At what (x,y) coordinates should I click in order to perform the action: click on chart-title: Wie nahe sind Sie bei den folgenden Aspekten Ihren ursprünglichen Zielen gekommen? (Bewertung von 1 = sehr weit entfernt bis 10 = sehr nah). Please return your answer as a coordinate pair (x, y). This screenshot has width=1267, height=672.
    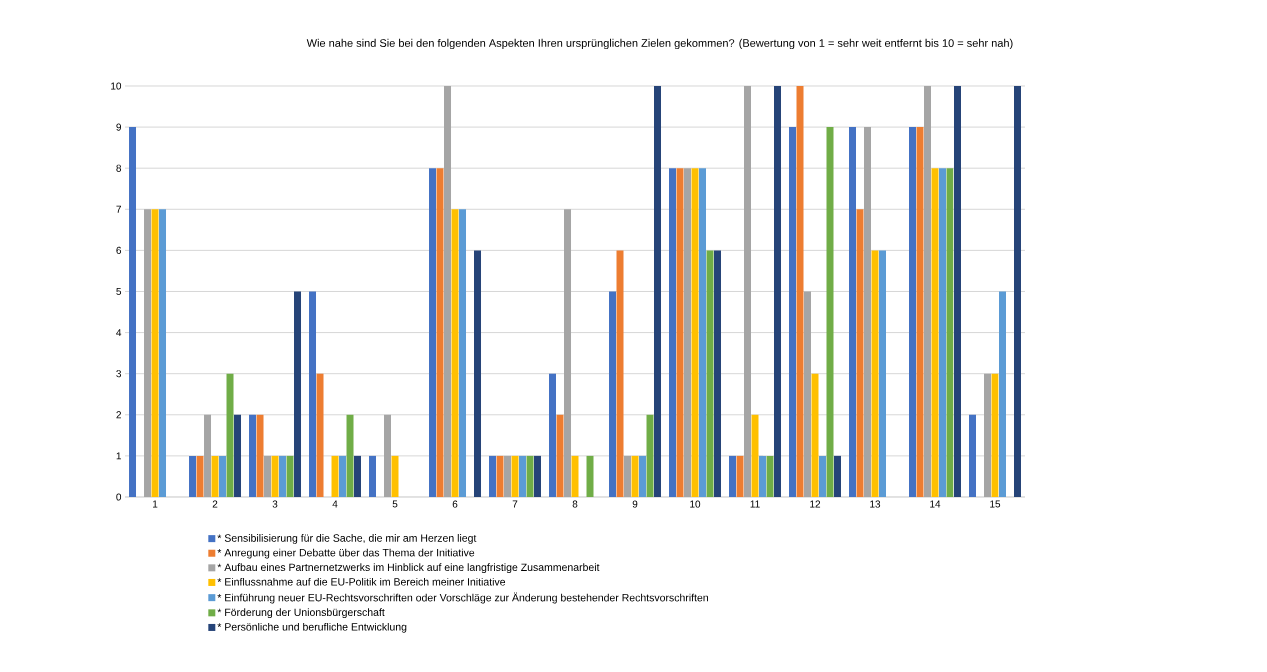
    Looking at the image, I should click on (659, 44).